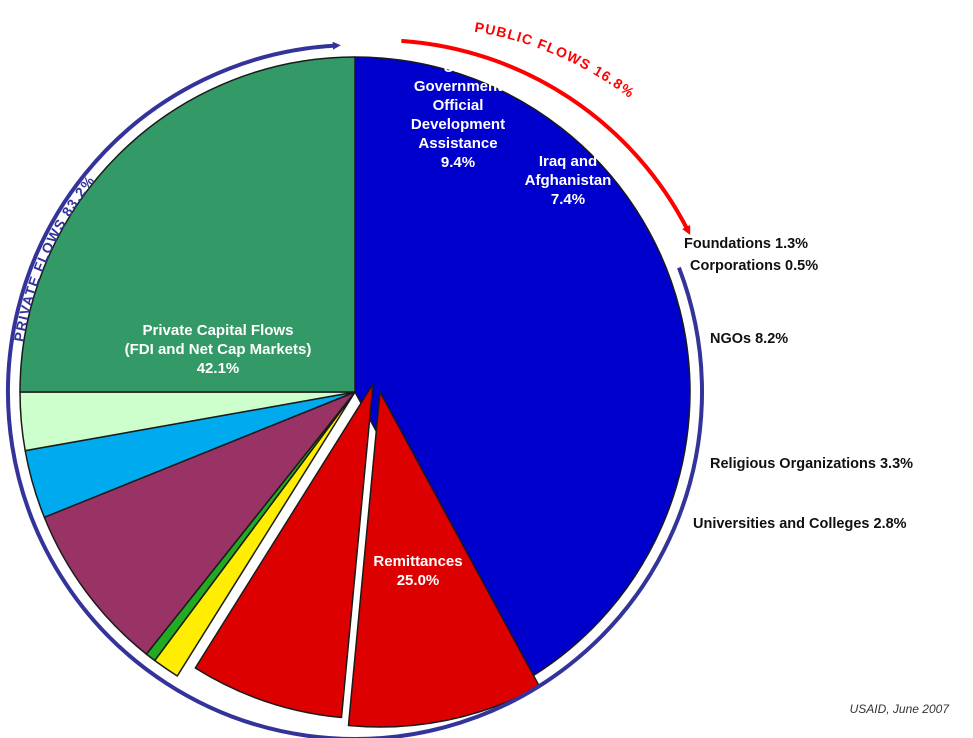 The width and height of the screenshot is (973, 738). I want to click on slice-label-foundations-1-3: Foundations 1.3%, so click(746, 244).